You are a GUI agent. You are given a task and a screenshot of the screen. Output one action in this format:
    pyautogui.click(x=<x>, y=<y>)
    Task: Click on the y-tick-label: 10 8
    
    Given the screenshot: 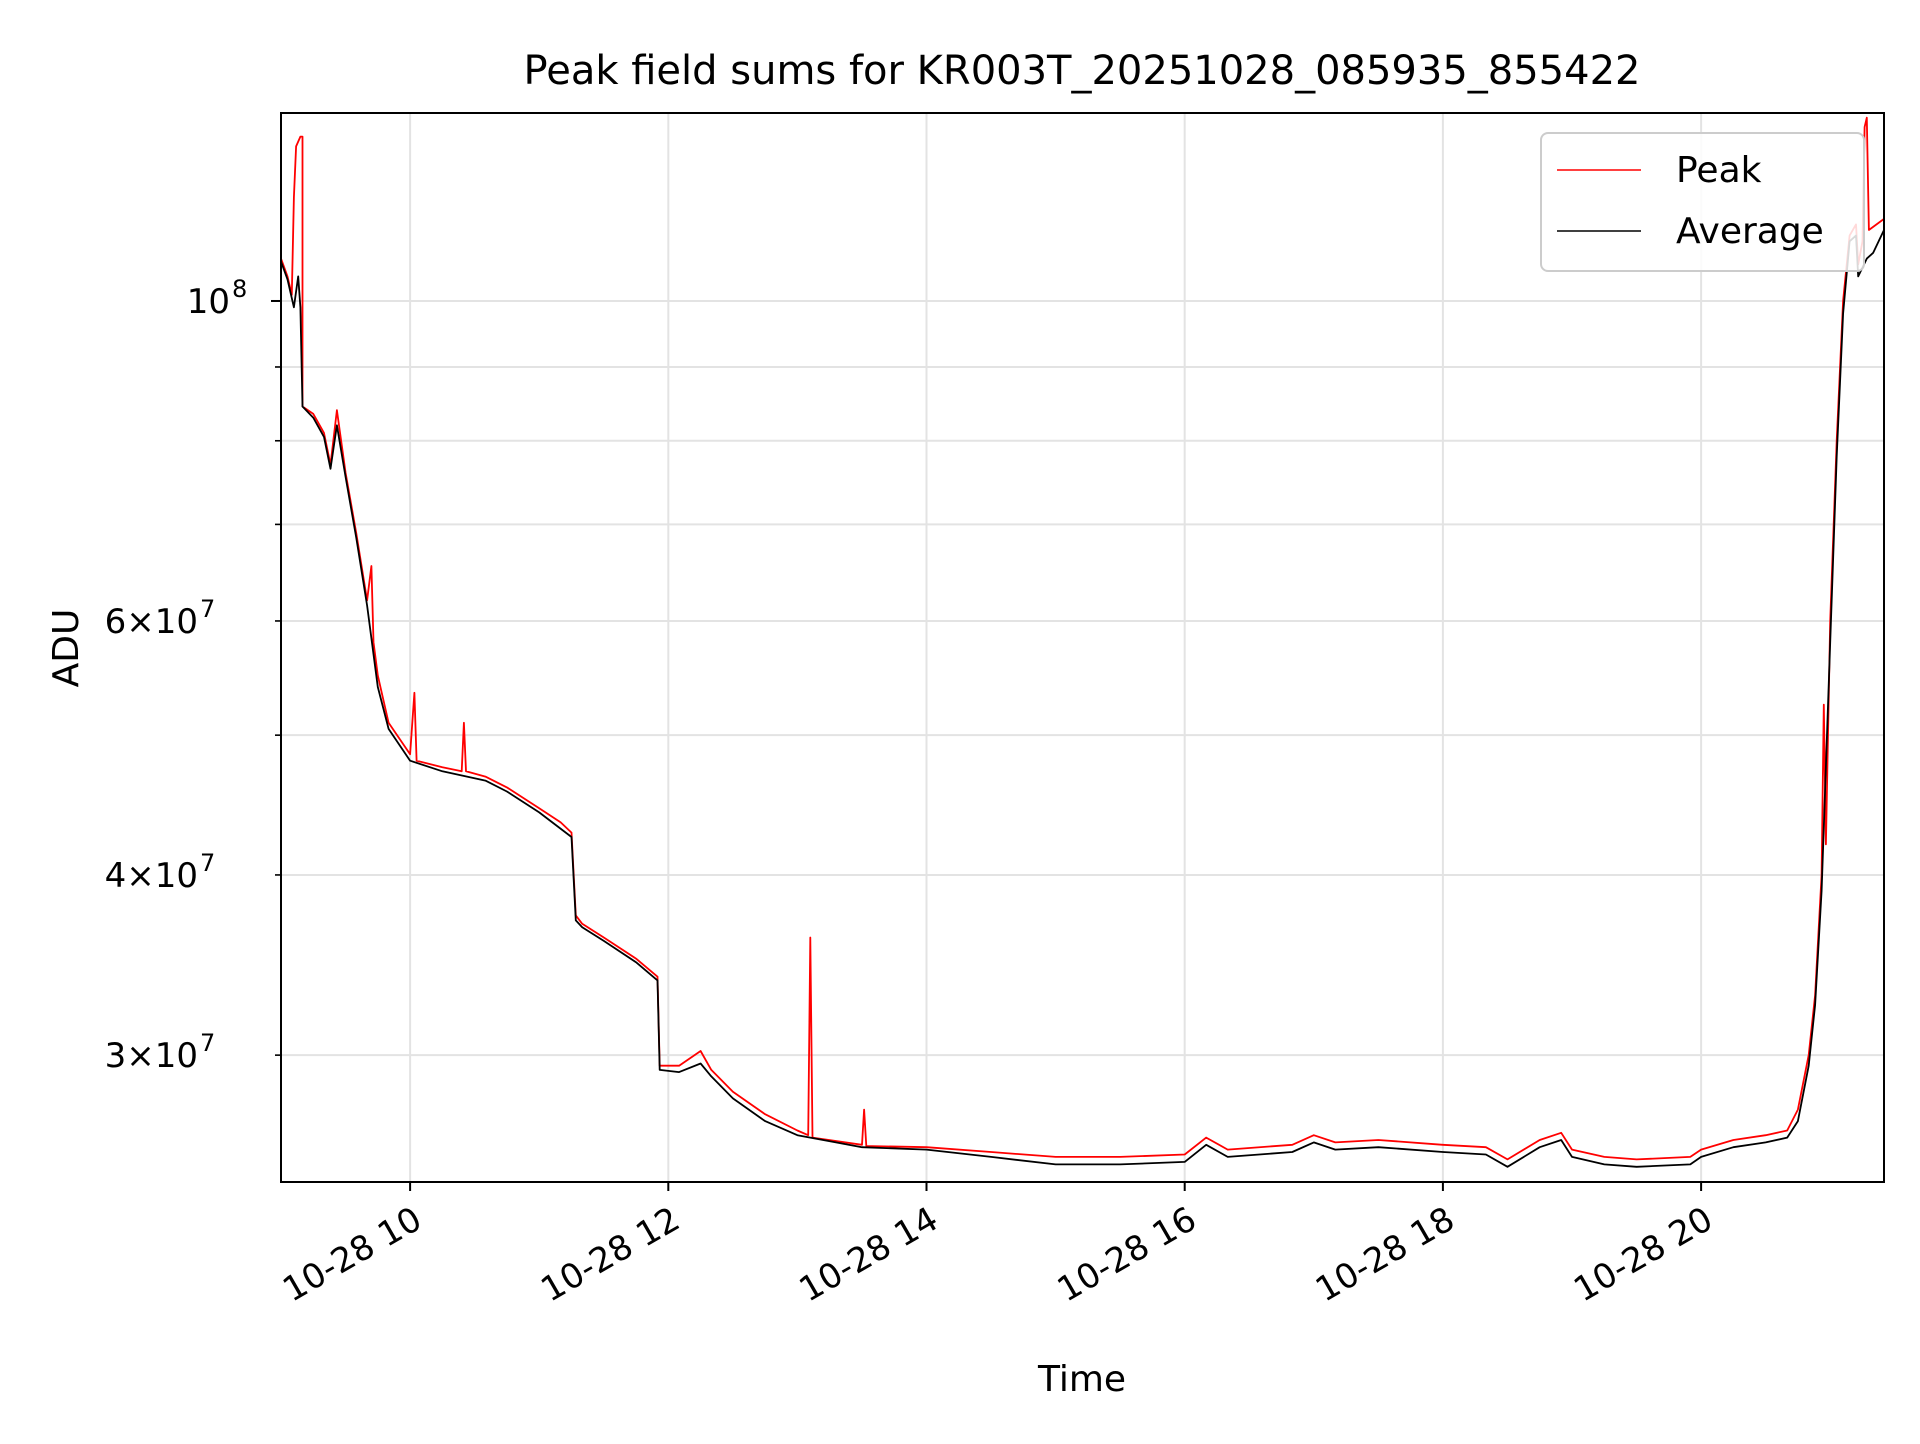 What is the action you would take?
    pyautogui.click(x=217, y=298)
    